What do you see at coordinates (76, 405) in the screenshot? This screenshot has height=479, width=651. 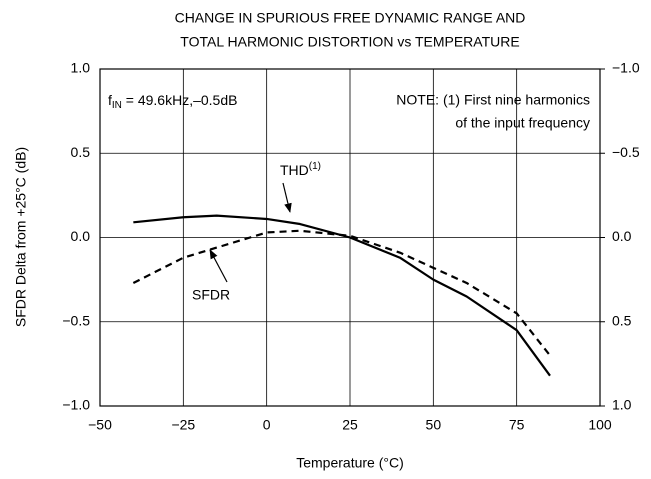 I see `y-tick-label: −1.0` at bounding box center [76, 405].